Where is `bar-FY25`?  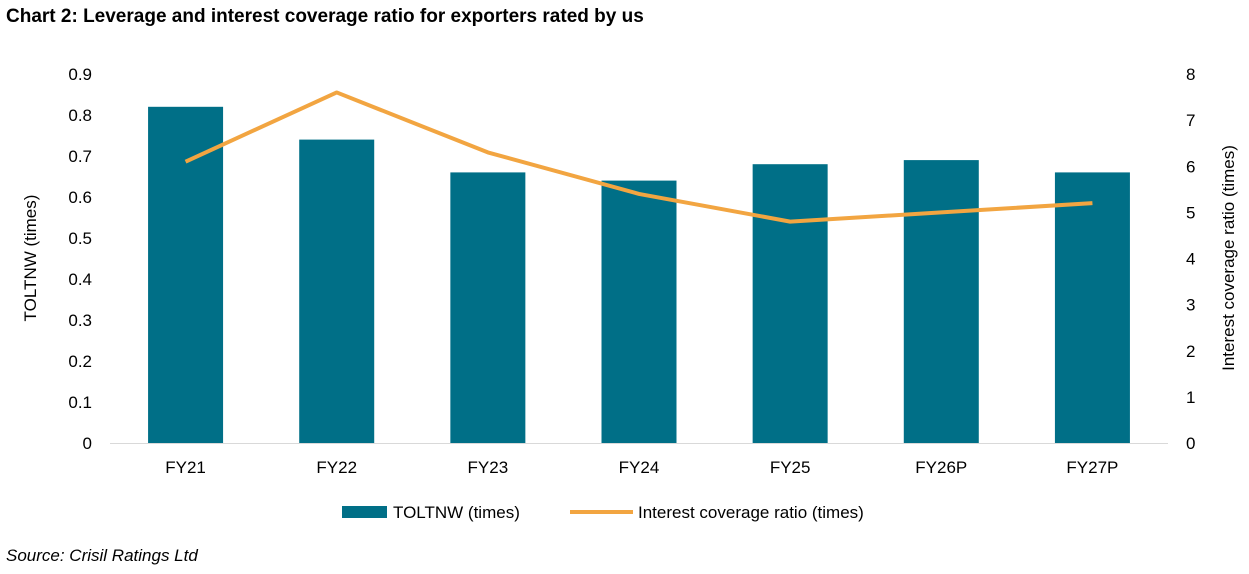 bar-FY25 is located at coordinates (790, 303).